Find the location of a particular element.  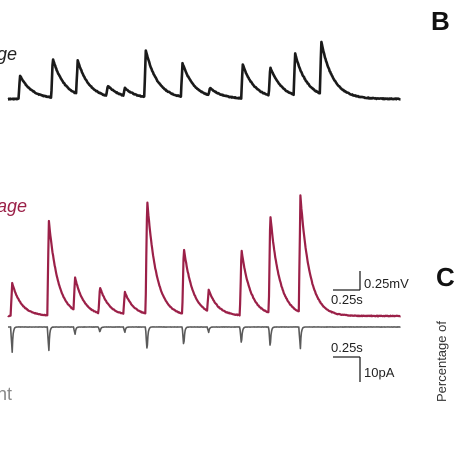

current-scale-bar is located at coordinates (347, 369).